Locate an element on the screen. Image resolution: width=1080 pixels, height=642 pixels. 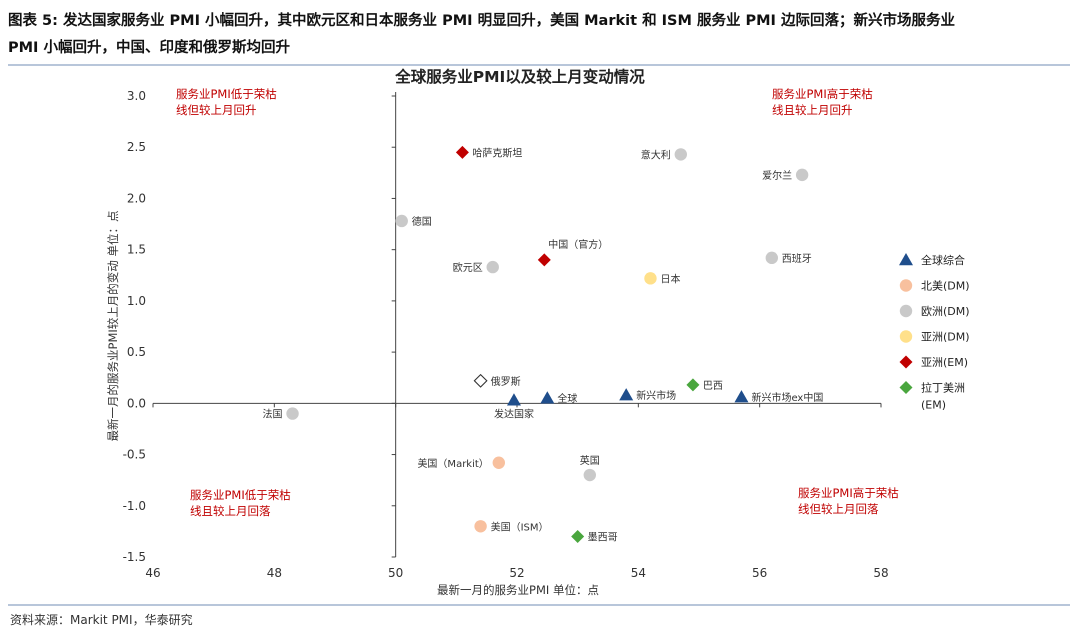
x-tick-label: 54 is located at coordinates (638, 573).